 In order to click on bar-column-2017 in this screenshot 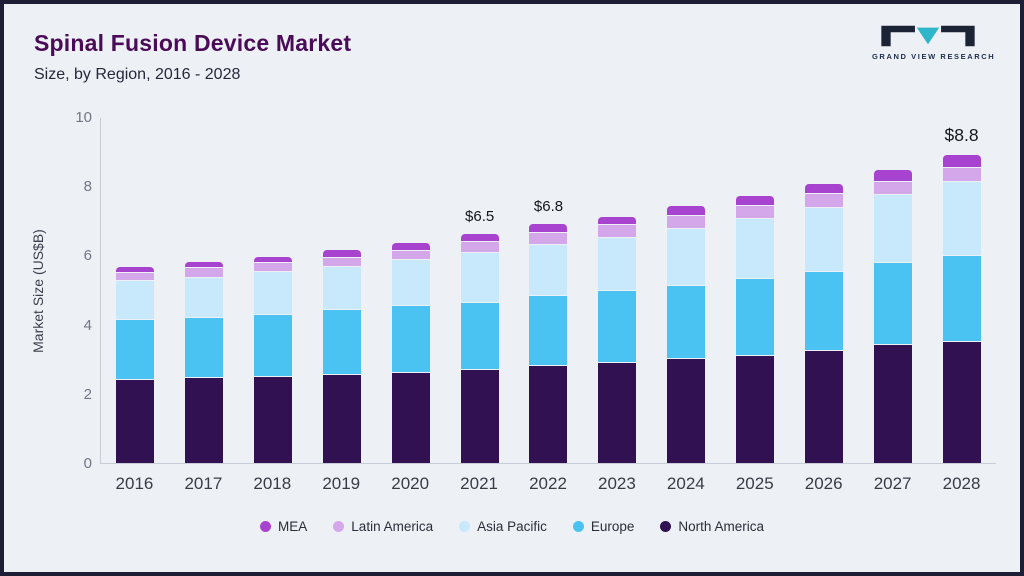, I will do `click(204, 290)`.